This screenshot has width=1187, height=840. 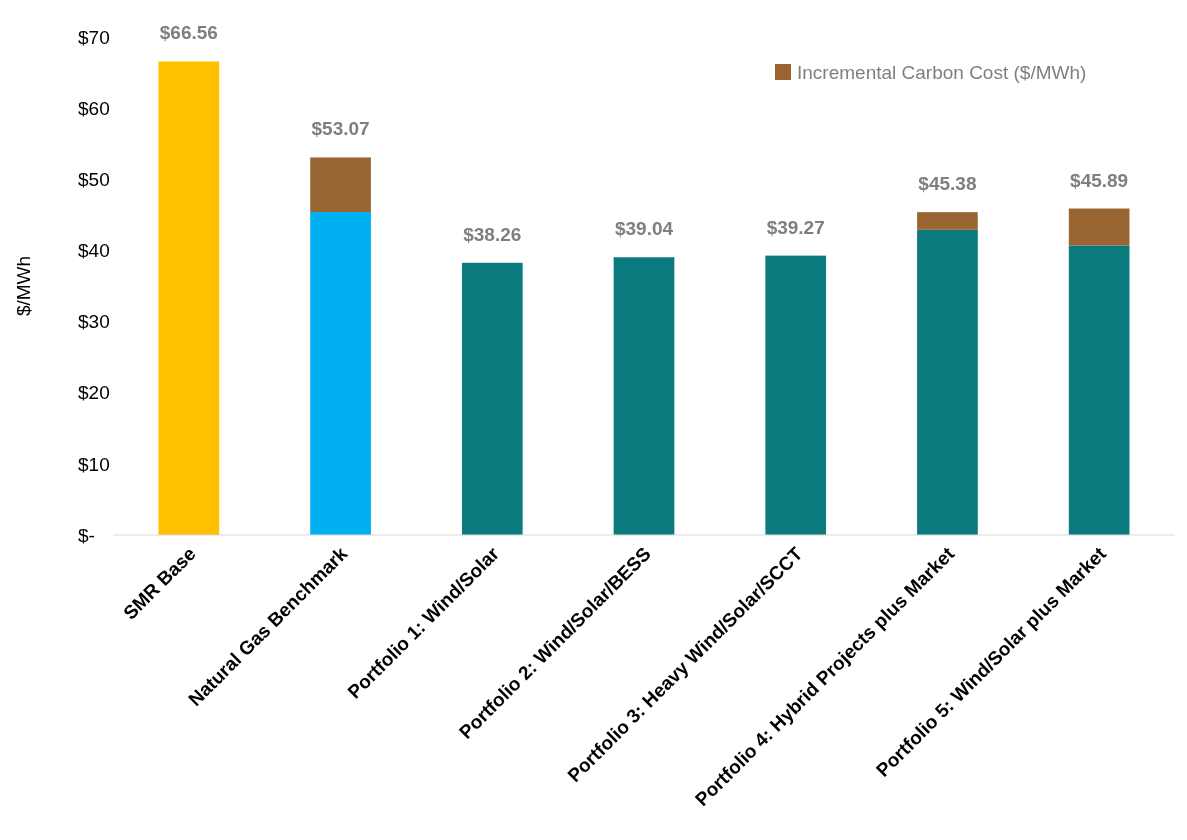 I want to click on total-label: $53.07, so click(x=340, y=129).